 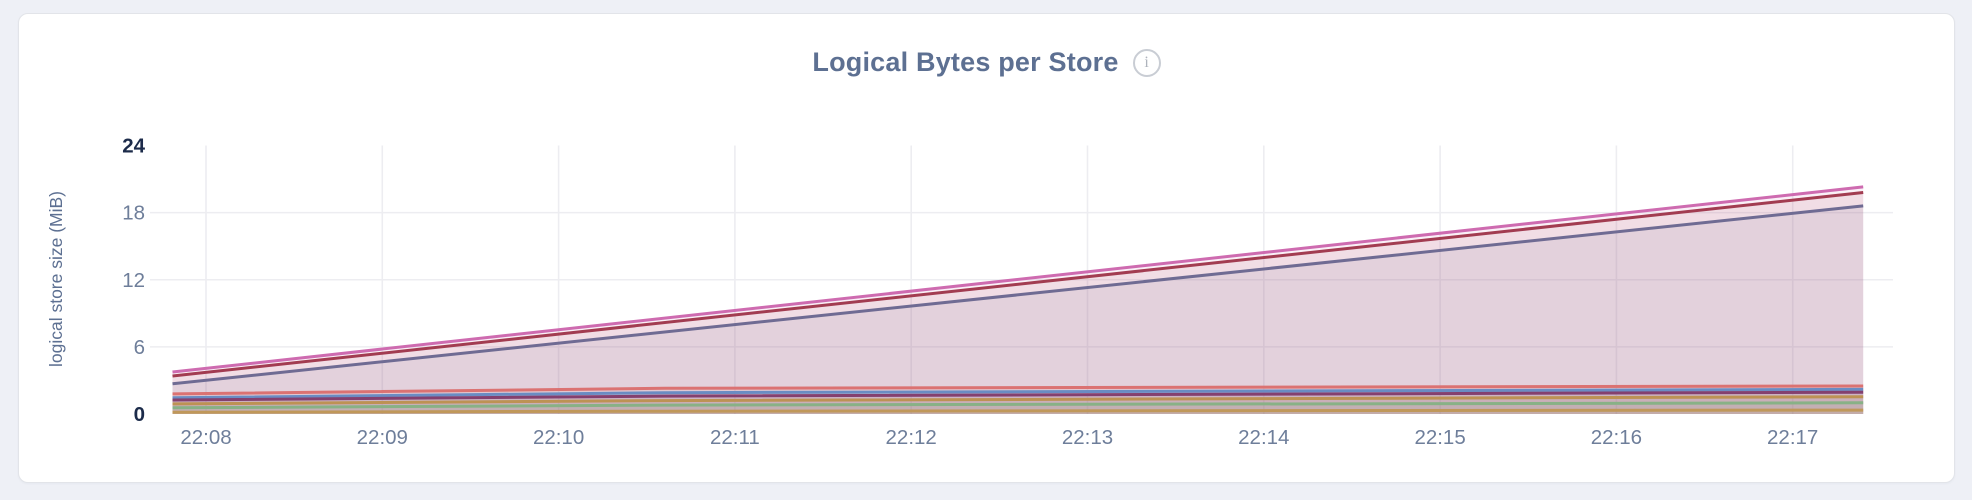 What do you see at coordinates (1439, 437) in the screenshot?
I see `x-tick-label: 22:15` at bounding box center [1439, 437].